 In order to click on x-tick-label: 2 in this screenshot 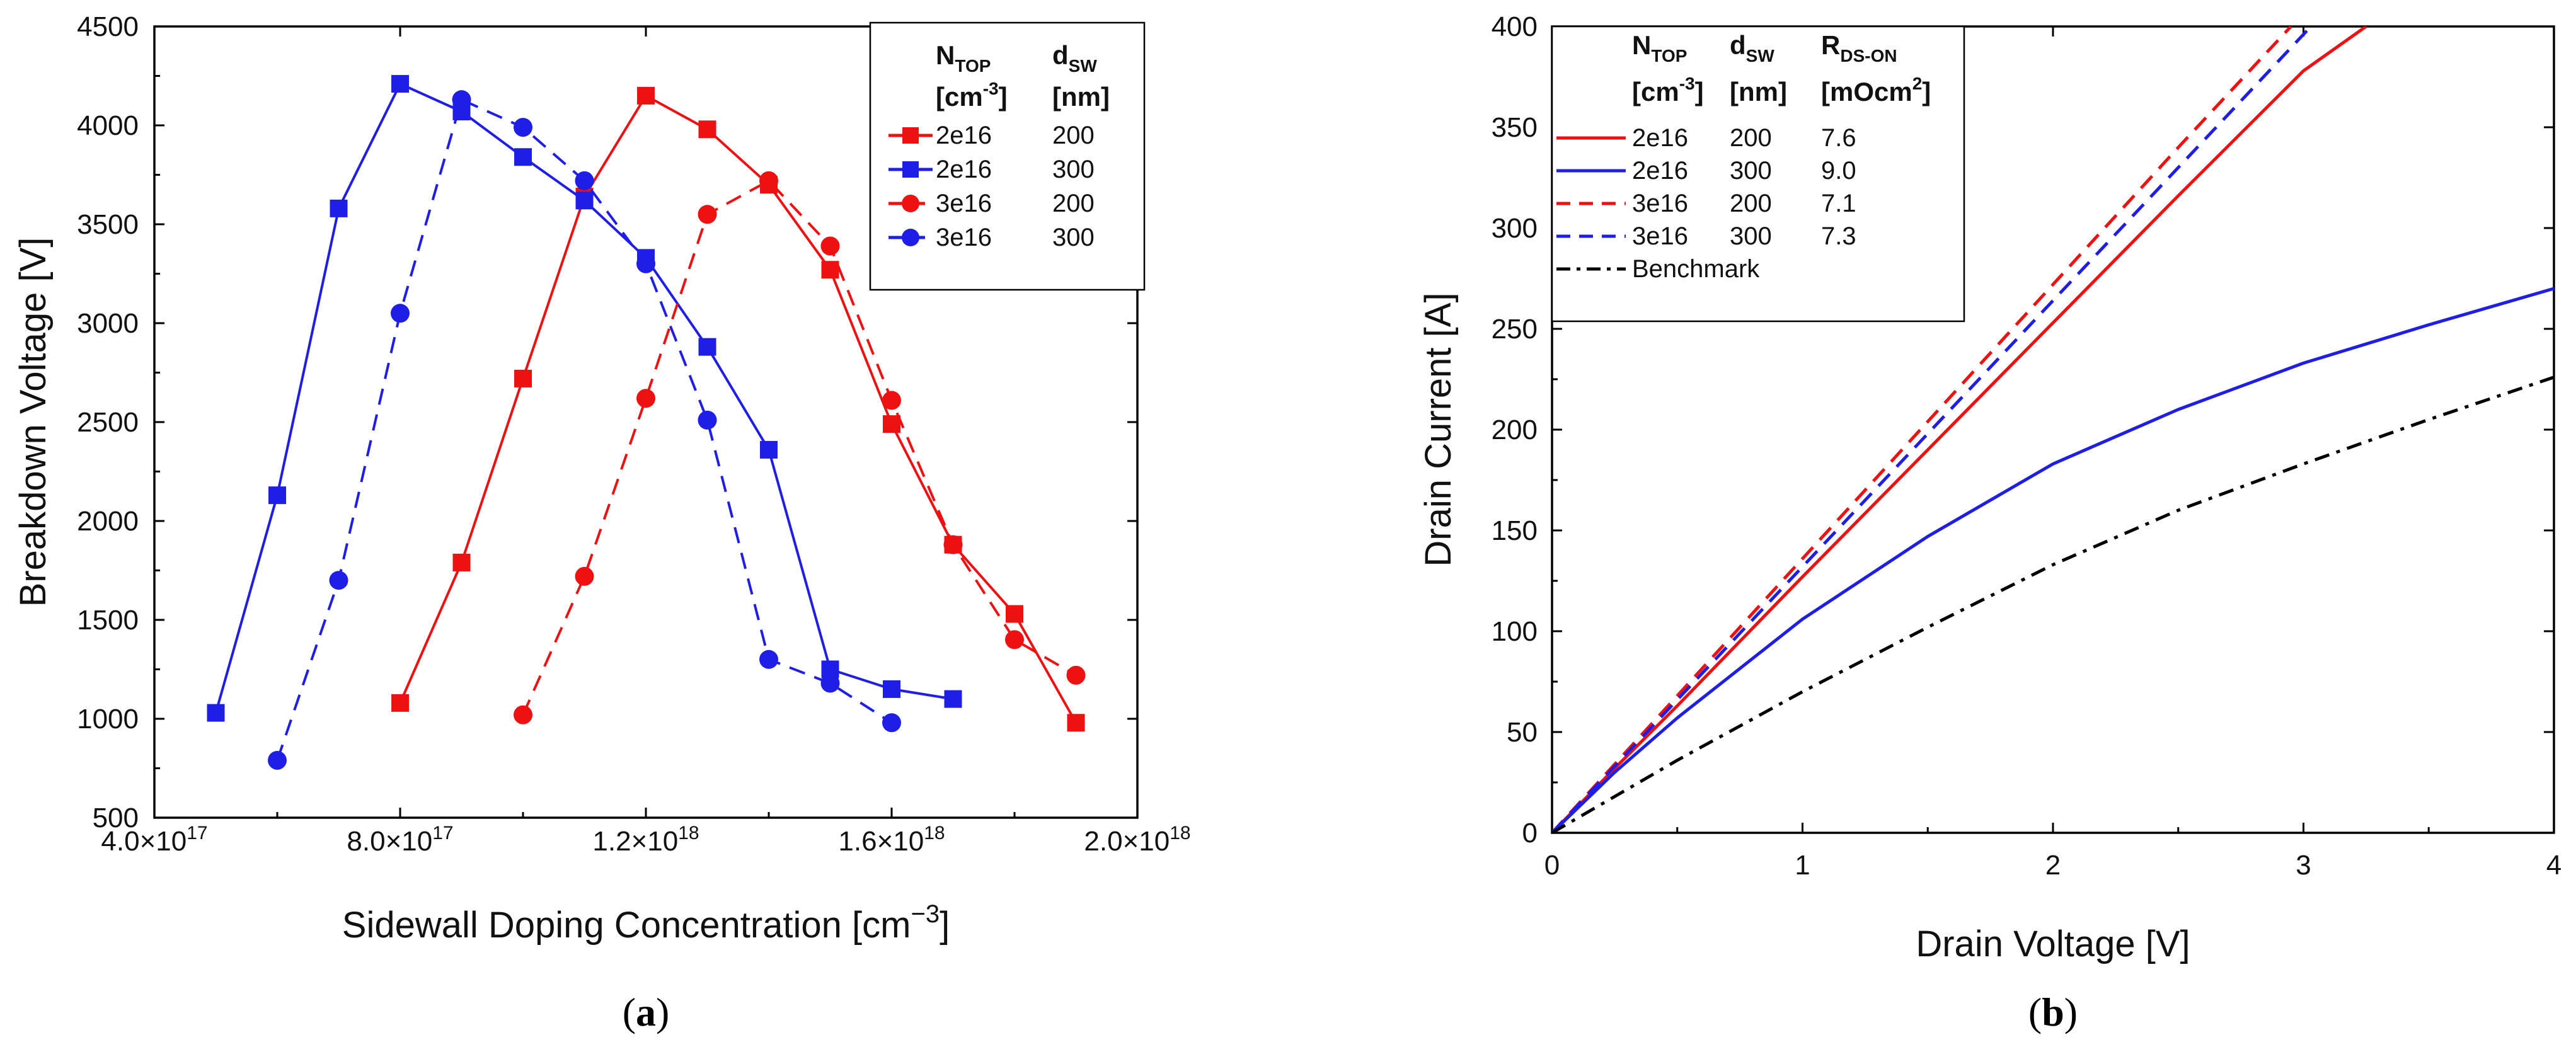, I will do `click(2053, 865)`.